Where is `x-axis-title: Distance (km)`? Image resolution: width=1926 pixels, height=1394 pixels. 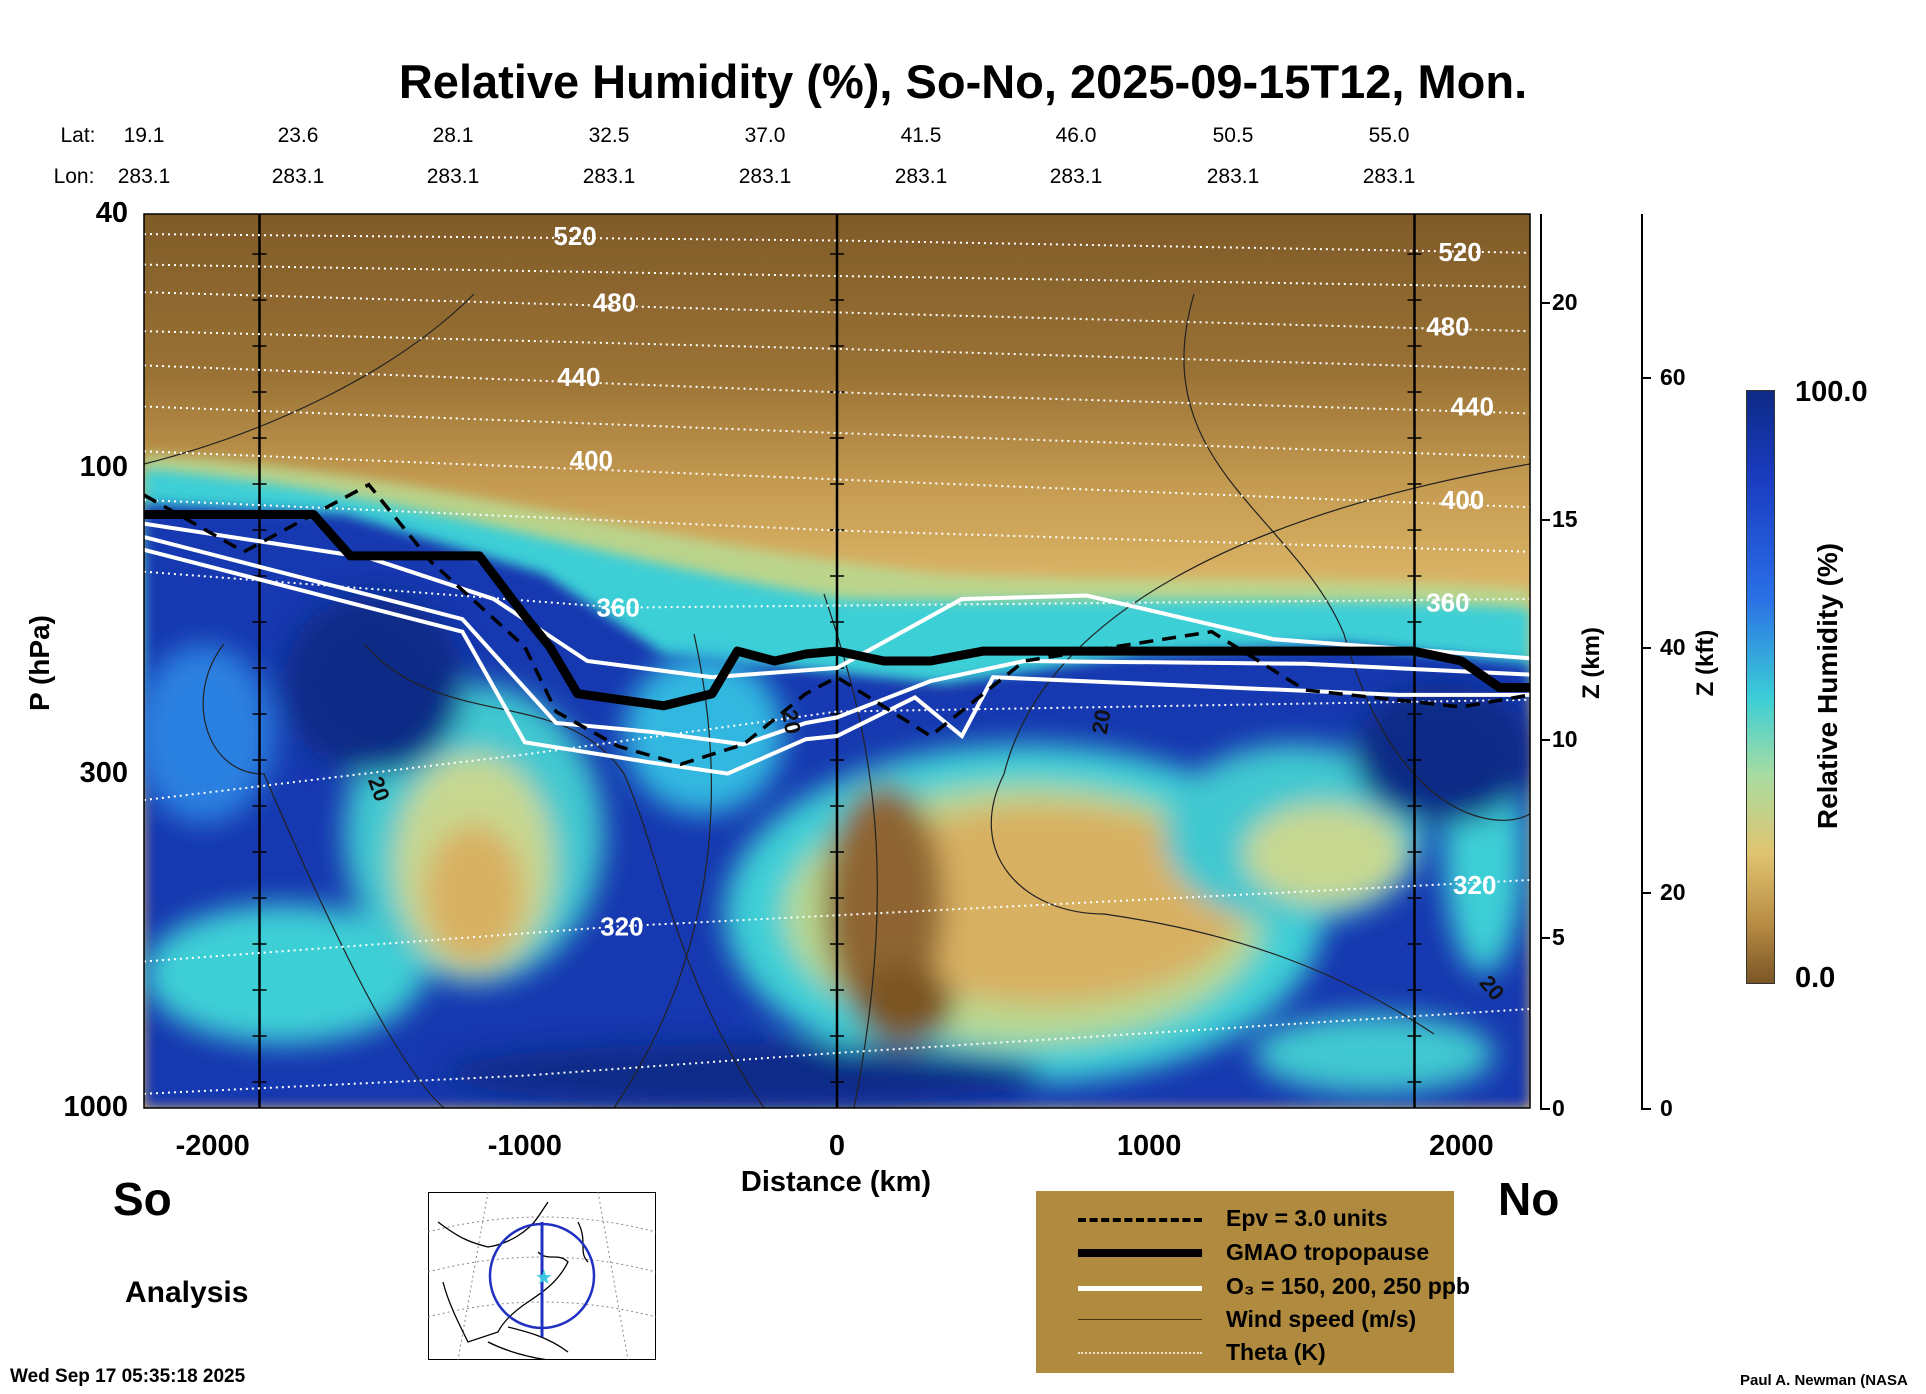 x-axis-title: Distance (km) is located at coordinates (836, 1182).